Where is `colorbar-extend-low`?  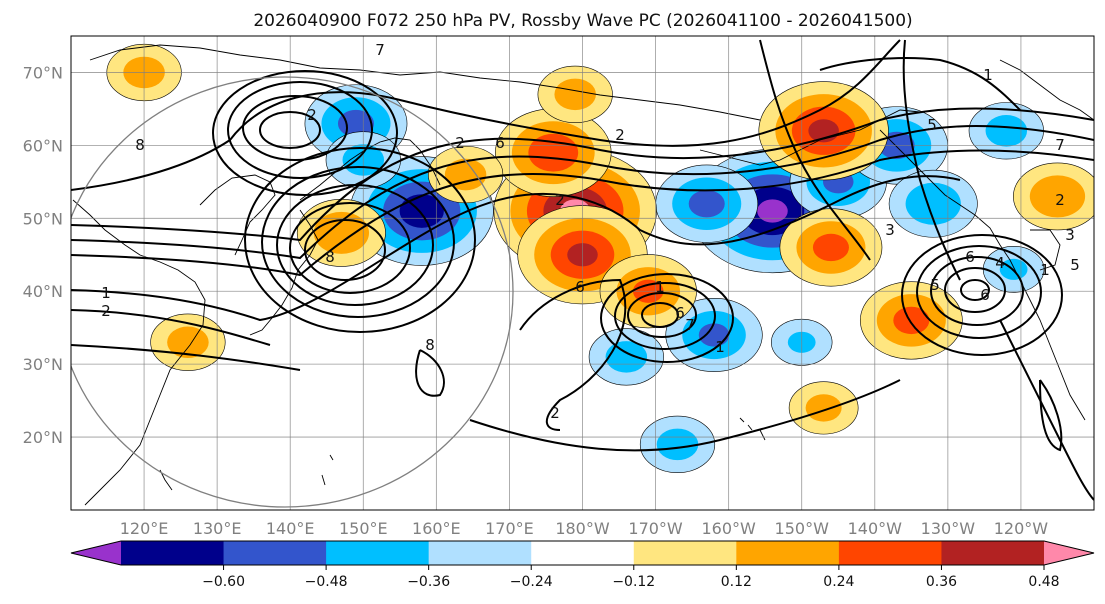
colorbar-extend-low is located at coordinates (96, 553).